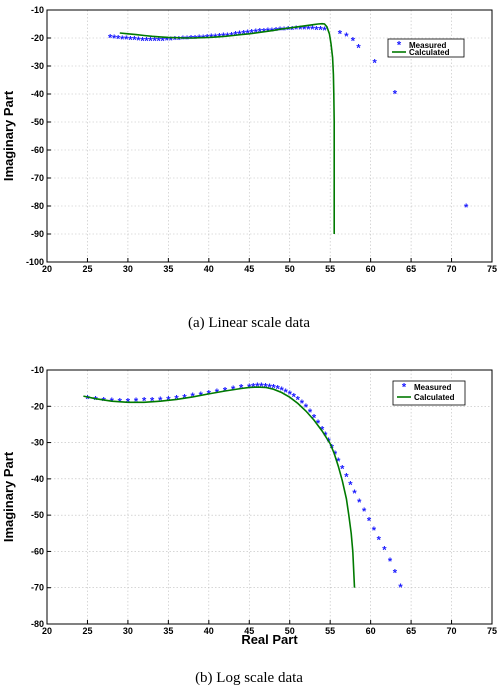 The height and width of the screenshot is (693, 498). Describe the element at coordinates (87, 631) in the screenshot. I see `chart-b-x-tick-label: 25` at that location.